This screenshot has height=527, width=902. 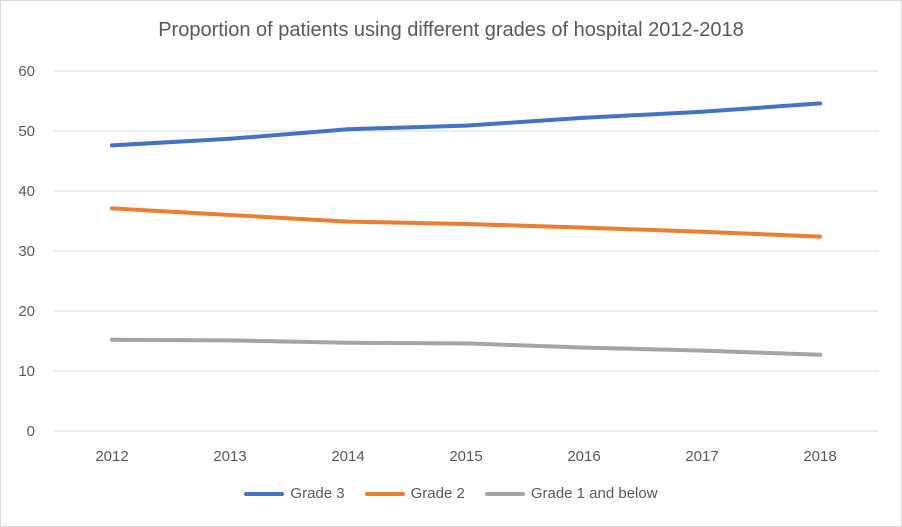 I want to click on y-tick-label: 60, so click(x=26, y=71).